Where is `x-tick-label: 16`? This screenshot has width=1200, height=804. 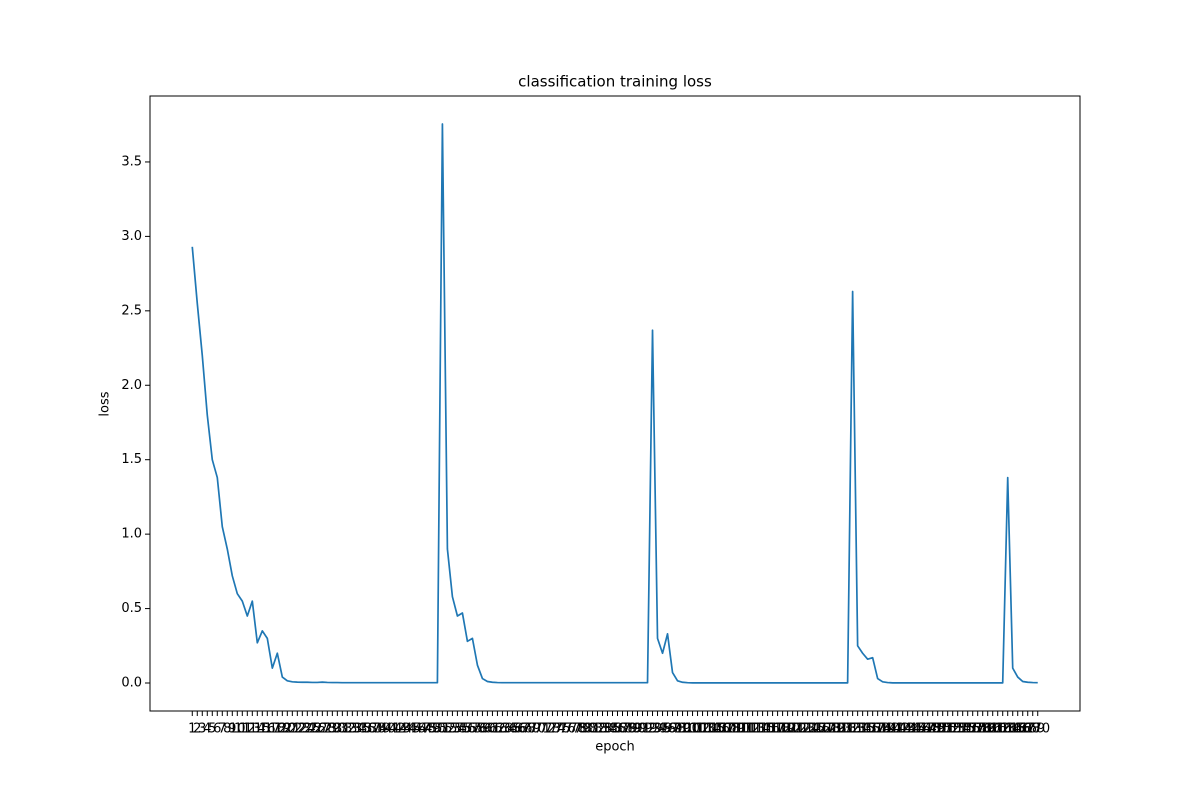
x-tick-label: 16 is located at coordinates (267, 729).